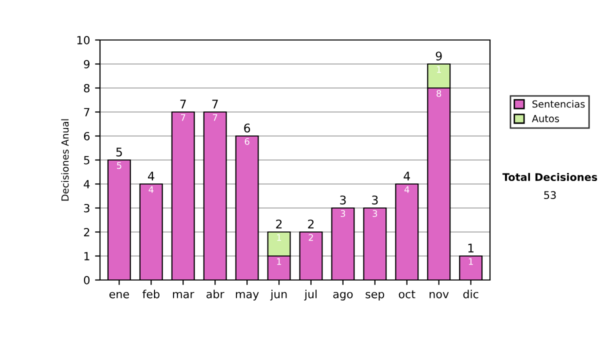  I want to click on x-tick-label: may, so click(247, 296).